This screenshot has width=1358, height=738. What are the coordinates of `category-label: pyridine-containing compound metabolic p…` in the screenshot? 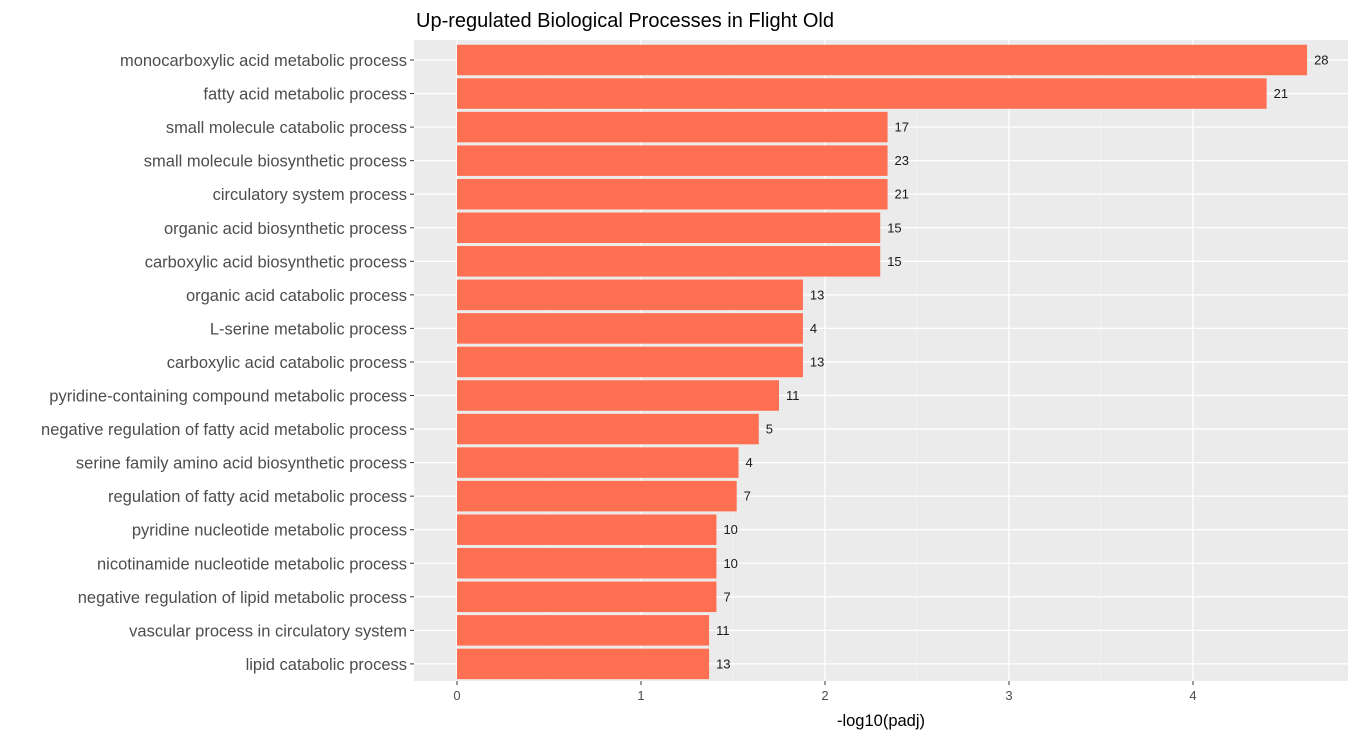 It's located at (228, 397).